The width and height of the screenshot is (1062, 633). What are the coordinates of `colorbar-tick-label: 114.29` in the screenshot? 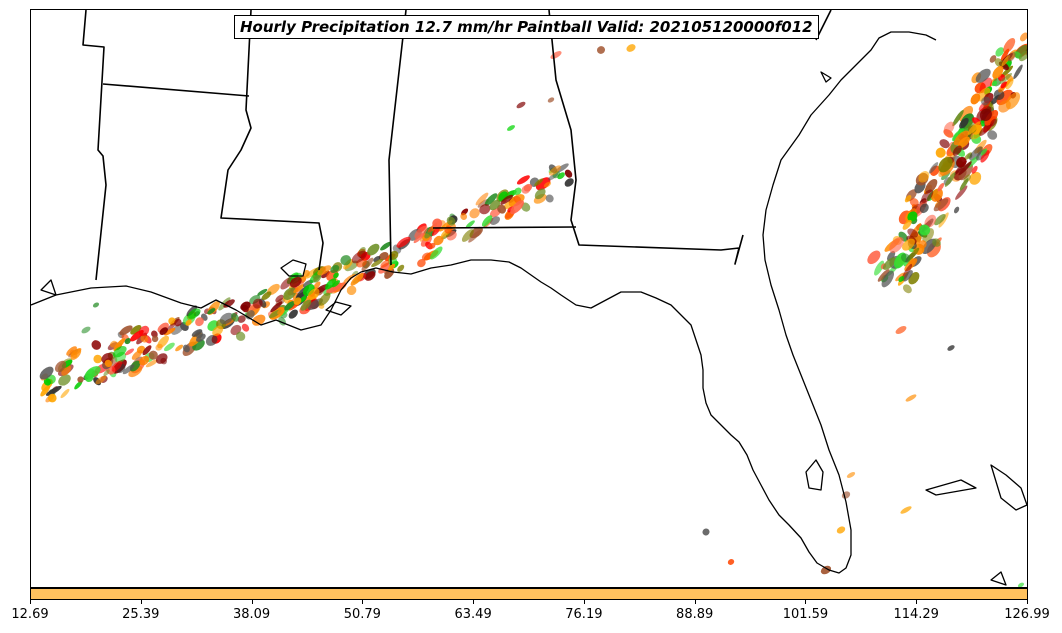 It's located at (916, 614).